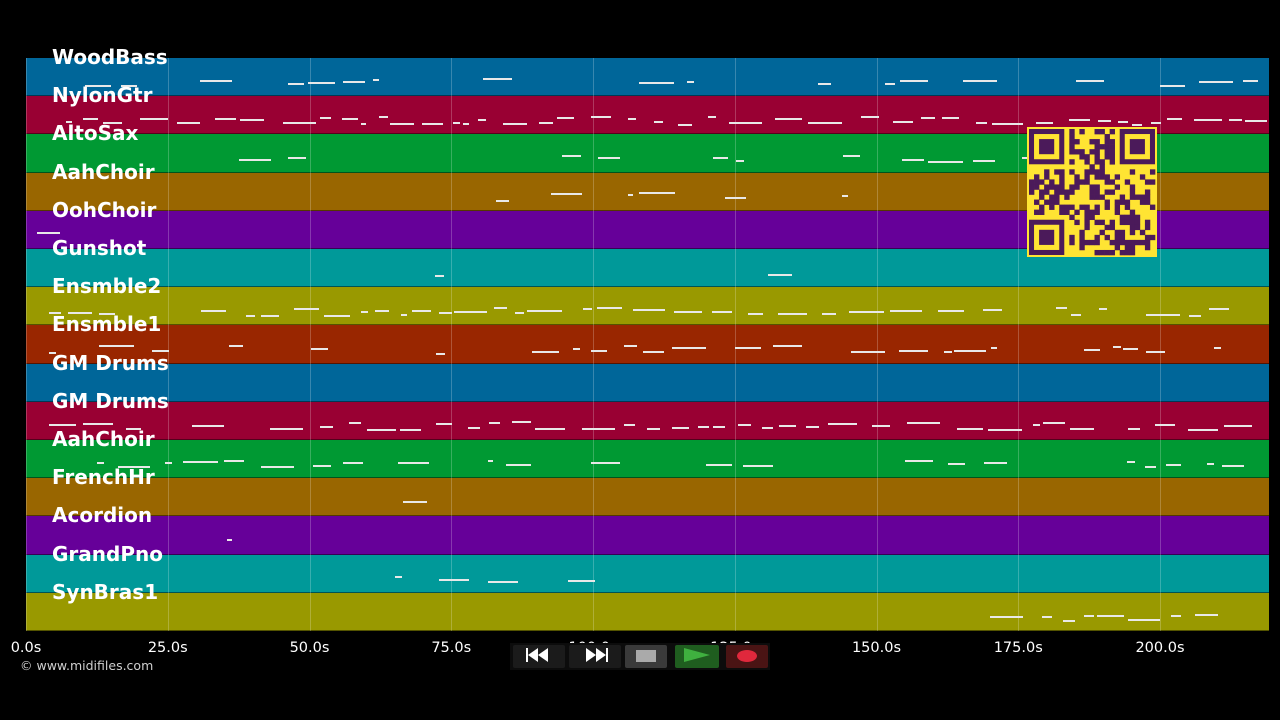  I want to click on play-button, so click(697, 656).